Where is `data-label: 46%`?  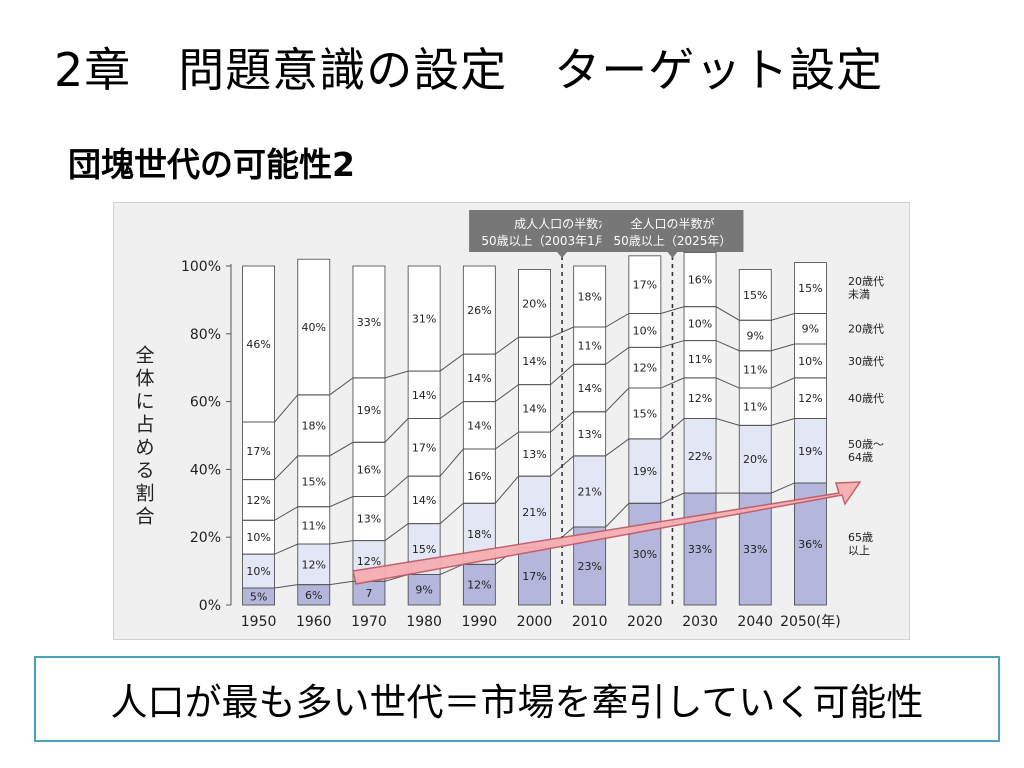 data-label: 46% is located at coordinates (258, 344).